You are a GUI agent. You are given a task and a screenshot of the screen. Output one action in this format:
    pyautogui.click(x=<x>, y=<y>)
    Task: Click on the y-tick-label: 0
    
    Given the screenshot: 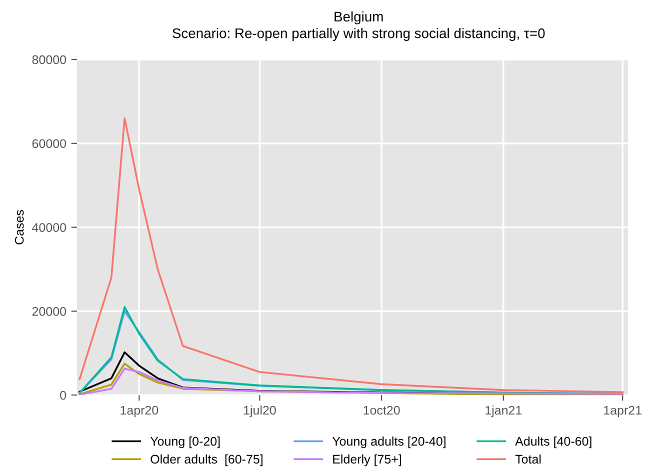 What is the action you would take?
    pyautogui.click(x=63, y=395)
    